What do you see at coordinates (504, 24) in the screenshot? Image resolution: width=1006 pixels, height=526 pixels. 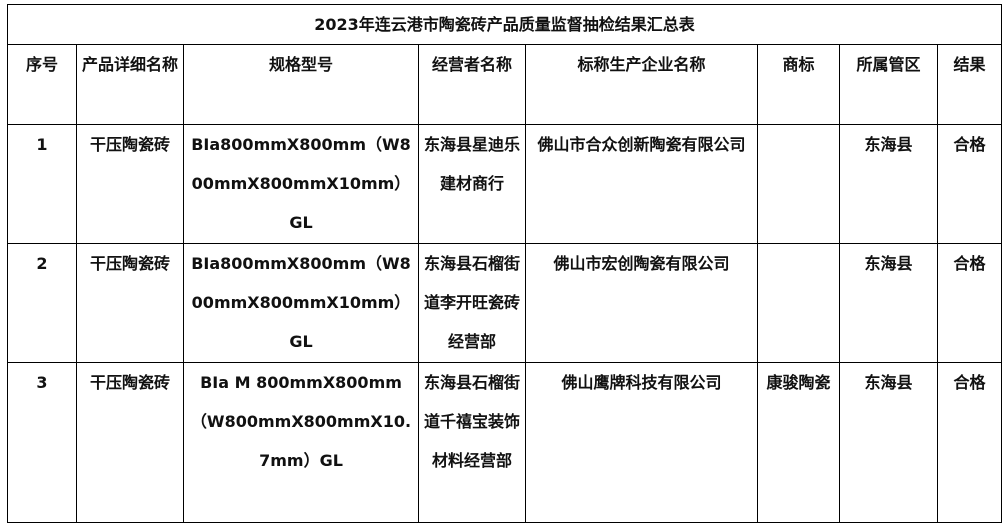 I see `table-title: 2023年连云港市陶瓷砖产品质量监督抽检结果汇总表` at bounding box center [504, 24].